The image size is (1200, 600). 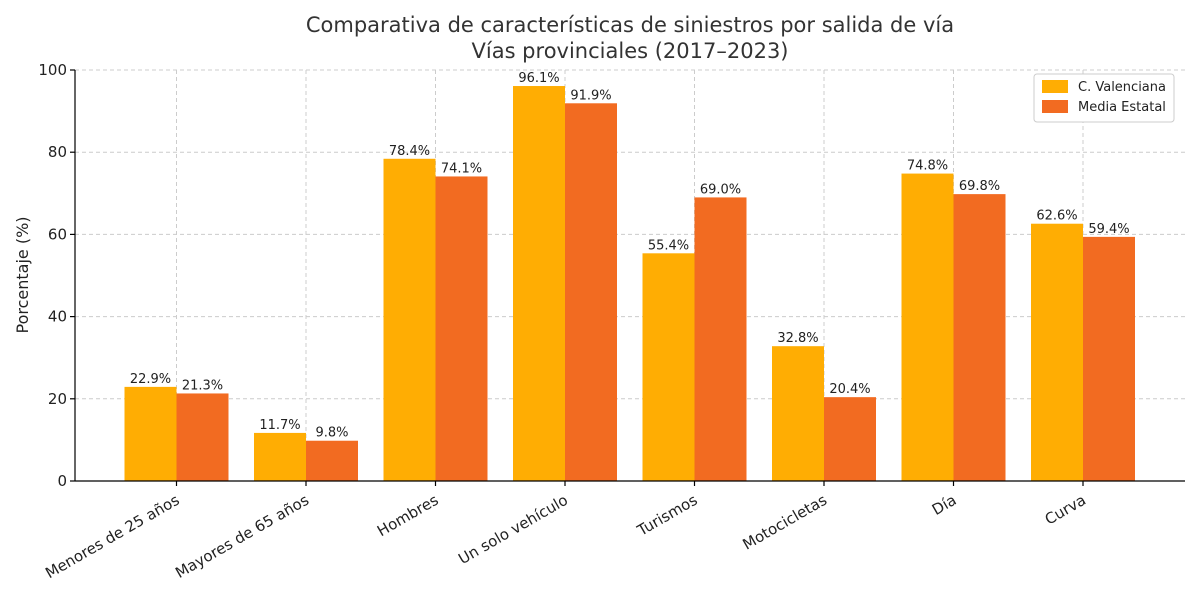 I want to click on x-tick-label: Un solo vehículo, so click(x=513, y=529).